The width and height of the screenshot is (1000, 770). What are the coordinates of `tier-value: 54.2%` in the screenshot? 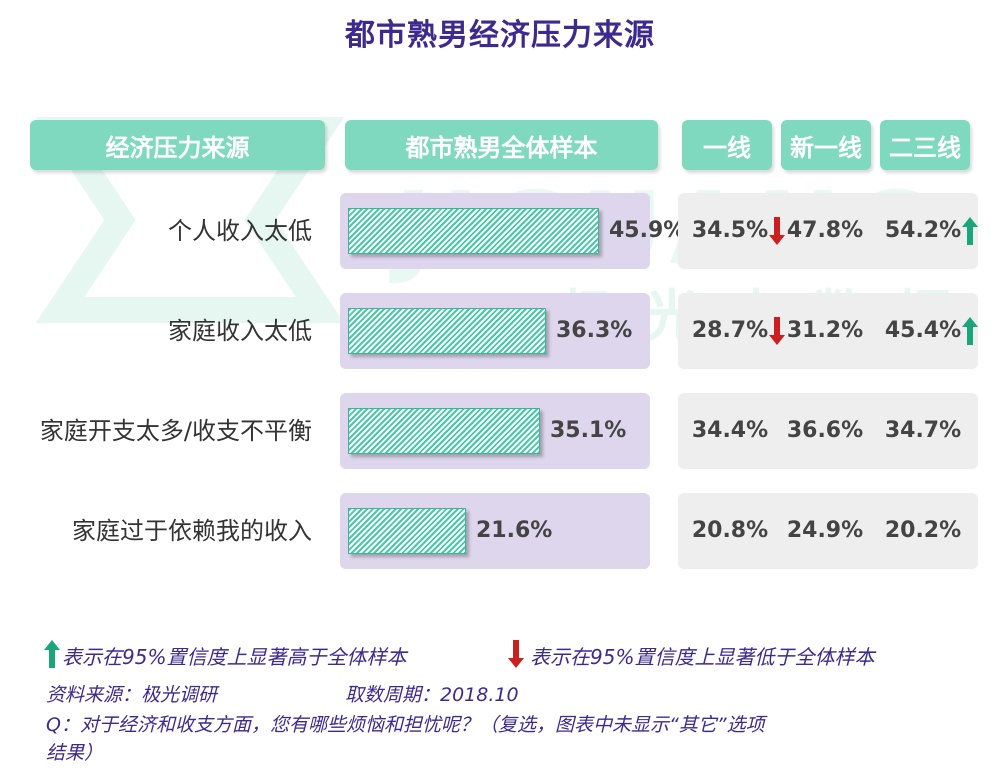 It's located at (923, 230).